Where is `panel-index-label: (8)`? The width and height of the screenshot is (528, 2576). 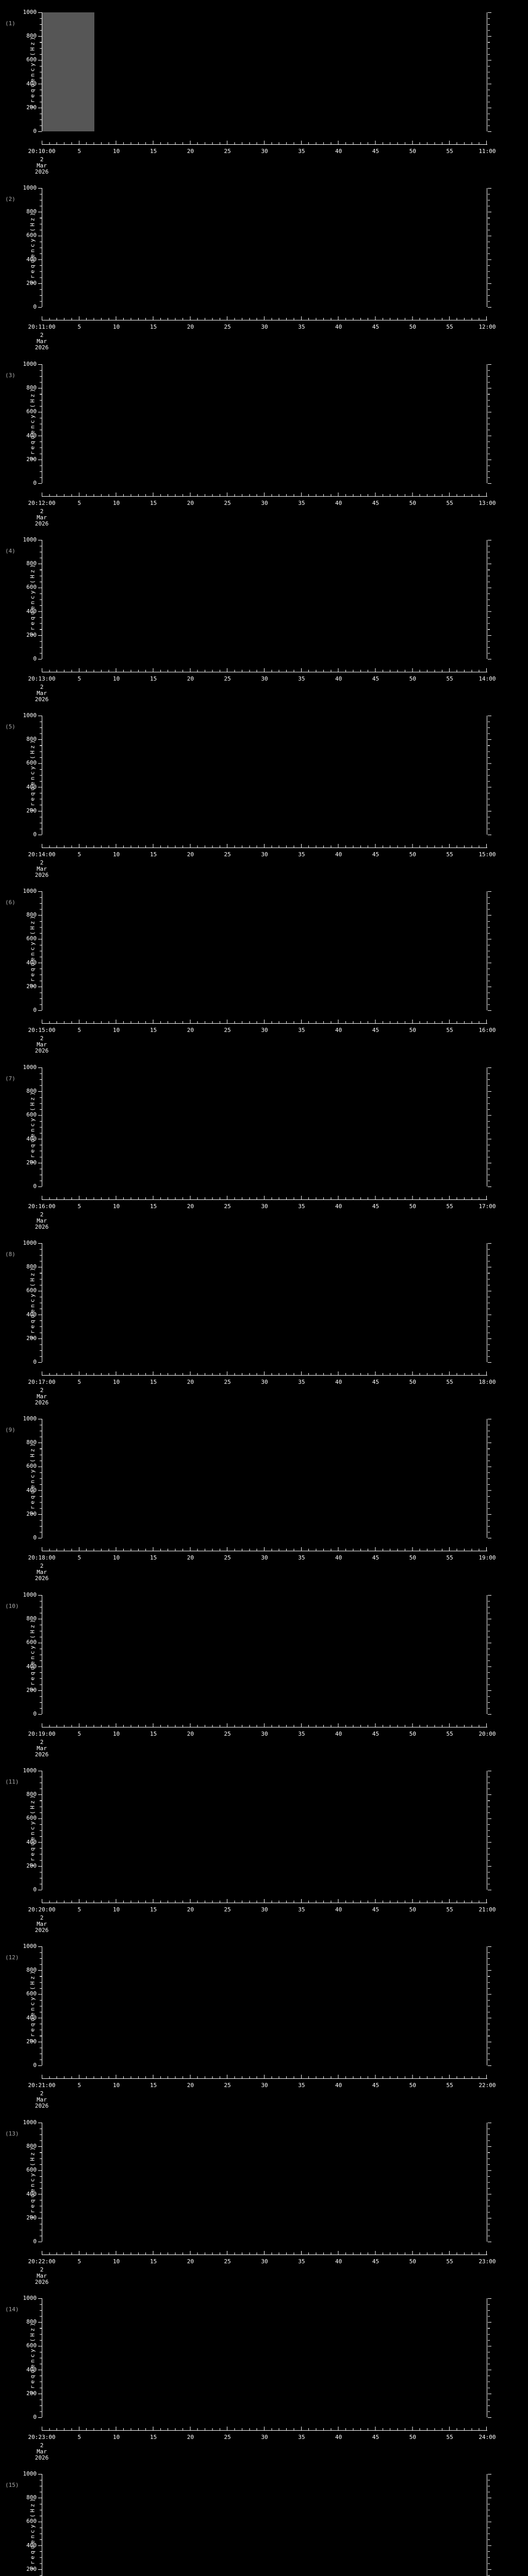 panel-index-label: (8) is located at coordinates (10, 1254).